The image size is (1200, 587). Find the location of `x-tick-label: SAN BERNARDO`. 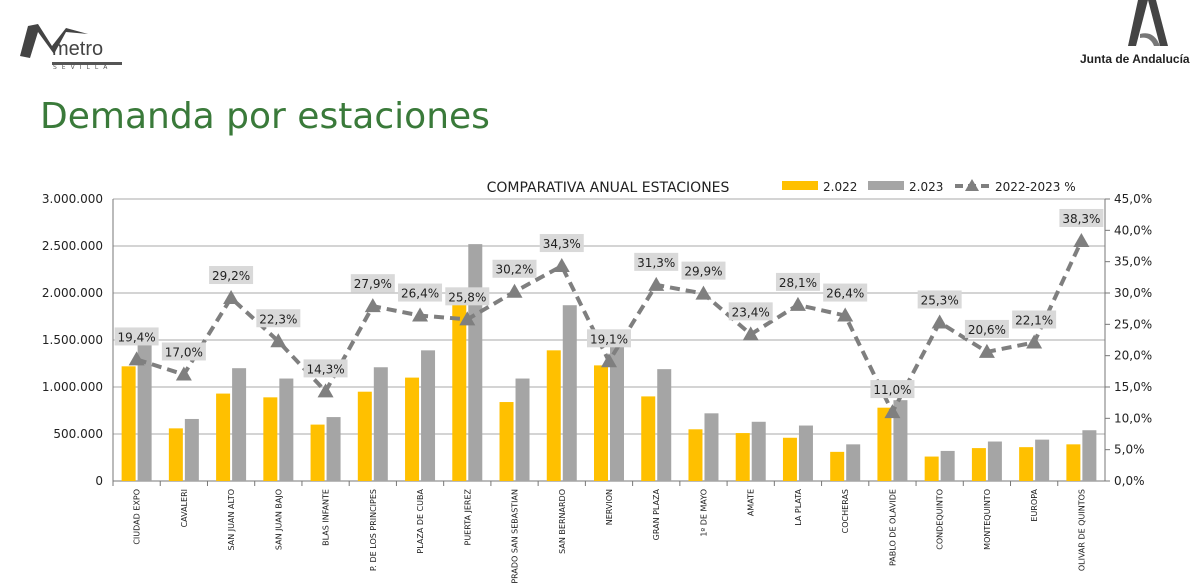

x-tick-label: SAN BERNARDO is located at coordinates (562, 521).